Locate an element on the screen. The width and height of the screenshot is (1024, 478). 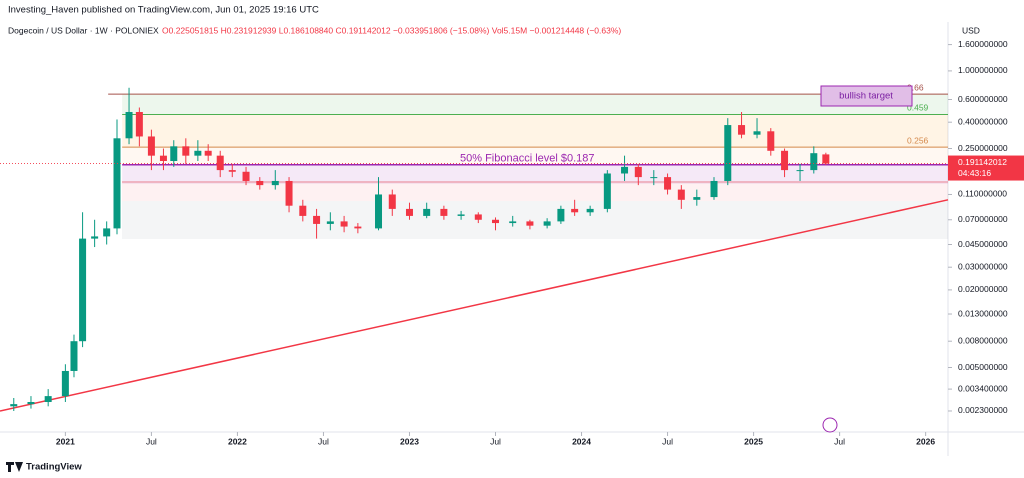
y-tick-label: 1.600000000 is located at coordinates (983, 44).